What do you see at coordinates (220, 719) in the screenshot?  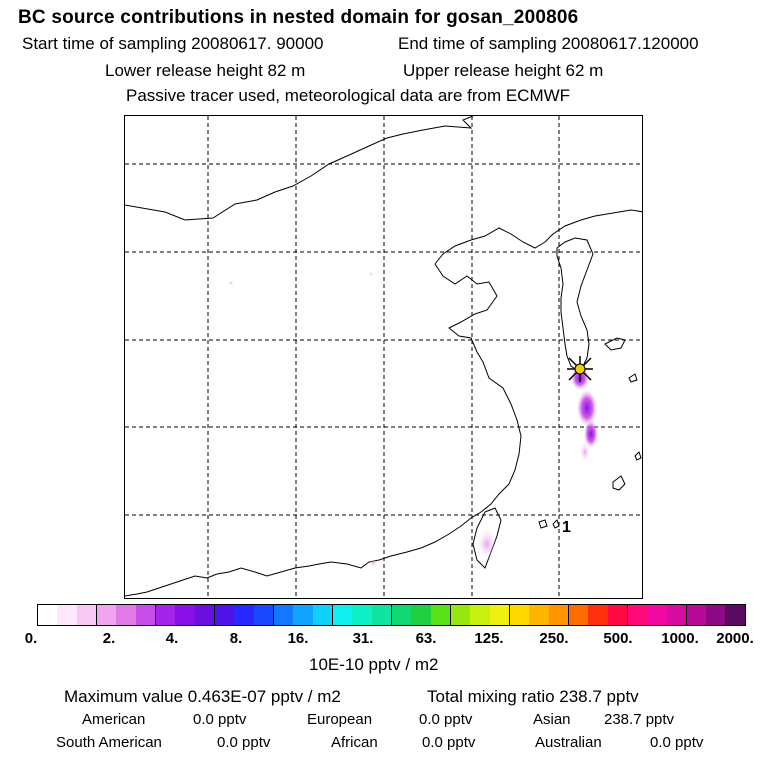 I see `american-value: 0.0 pptv` at bounding box center [220, 719].